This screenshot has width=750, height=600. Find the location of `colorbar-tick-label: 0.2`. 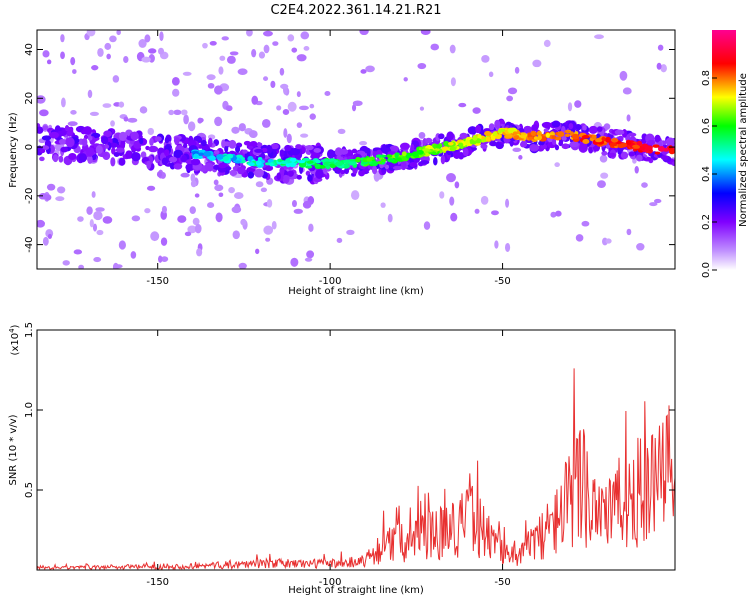

colorbar-tick-label: 0.2 is located at coordinates (706, 222).